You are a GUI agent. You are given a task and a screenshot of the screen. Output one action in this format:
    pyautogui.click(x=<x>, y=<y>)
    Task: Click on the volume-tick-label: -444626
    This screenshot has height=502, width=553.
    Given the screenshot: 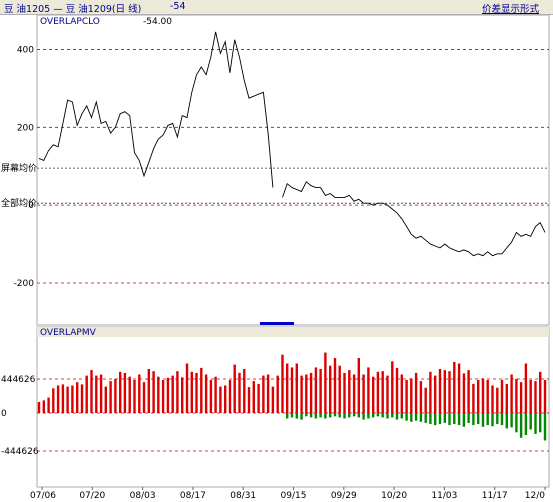 What is the action you would take?
    pyautogui.click(x=20, y=452)
    